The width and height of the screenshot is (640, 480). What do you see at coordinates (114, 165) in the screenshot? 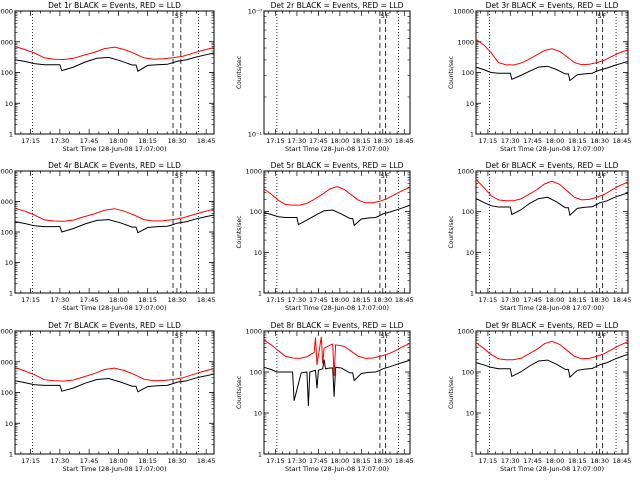
I see `chart-title: Det 4r BLACK = Events, RED = LLD` at bounding box center [114, 165].